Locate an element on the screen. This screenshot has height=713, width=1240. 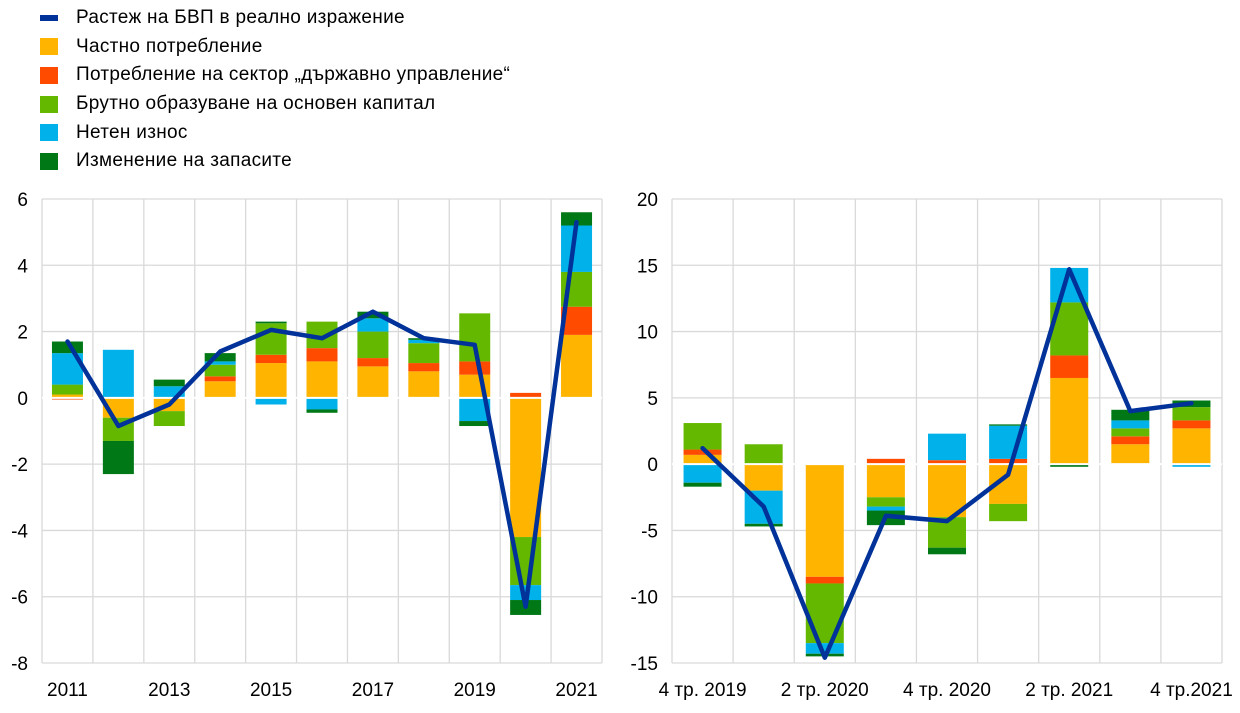
y-tick-label: 2 is located at coordinates (22, 333).